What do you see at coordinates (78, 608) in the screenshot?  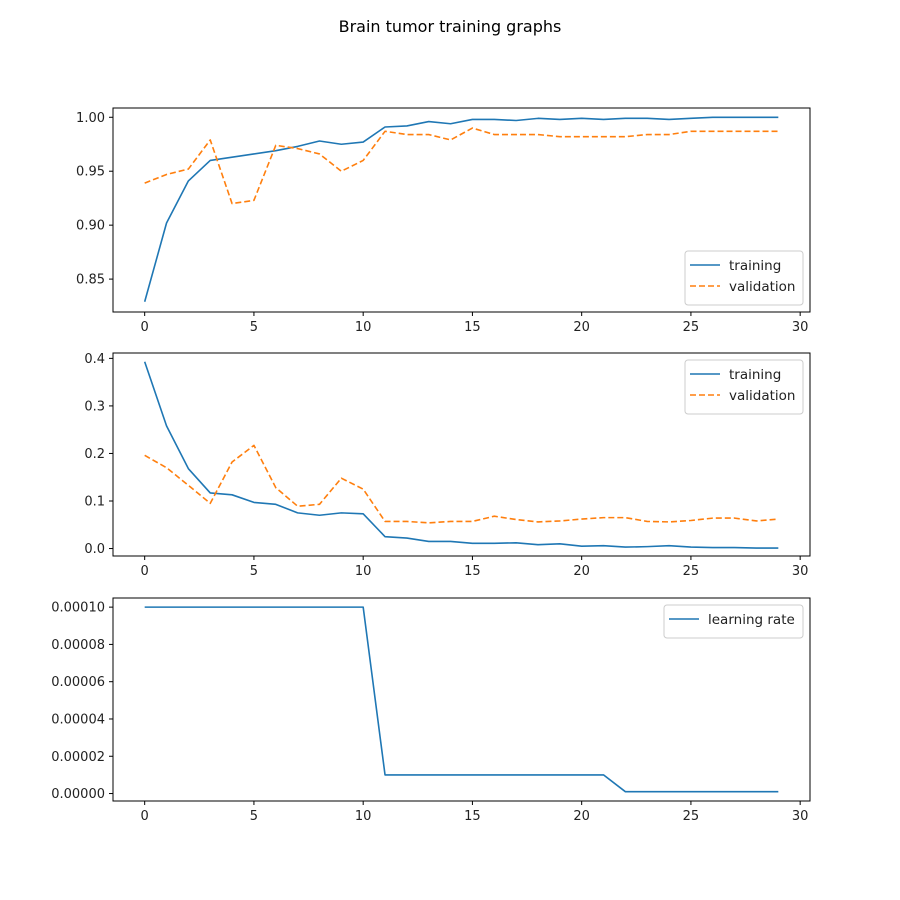 I see `y-tick-label: 0.00010` at bounding box center [78, 608].